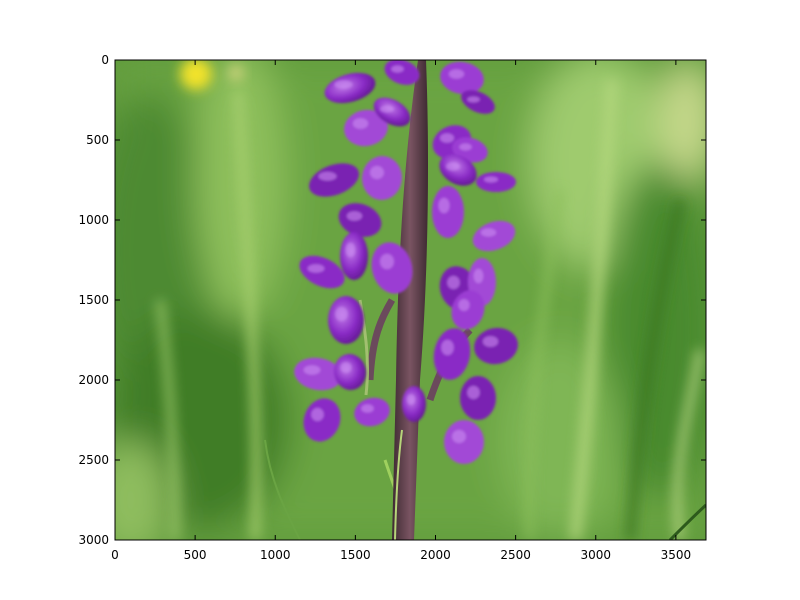 This screenshot has height=600, width=800. What do you see at coordinates (676, 555) in the screenshot?
I see `x-tick-label: 3500` at bounding box center [676, 555].